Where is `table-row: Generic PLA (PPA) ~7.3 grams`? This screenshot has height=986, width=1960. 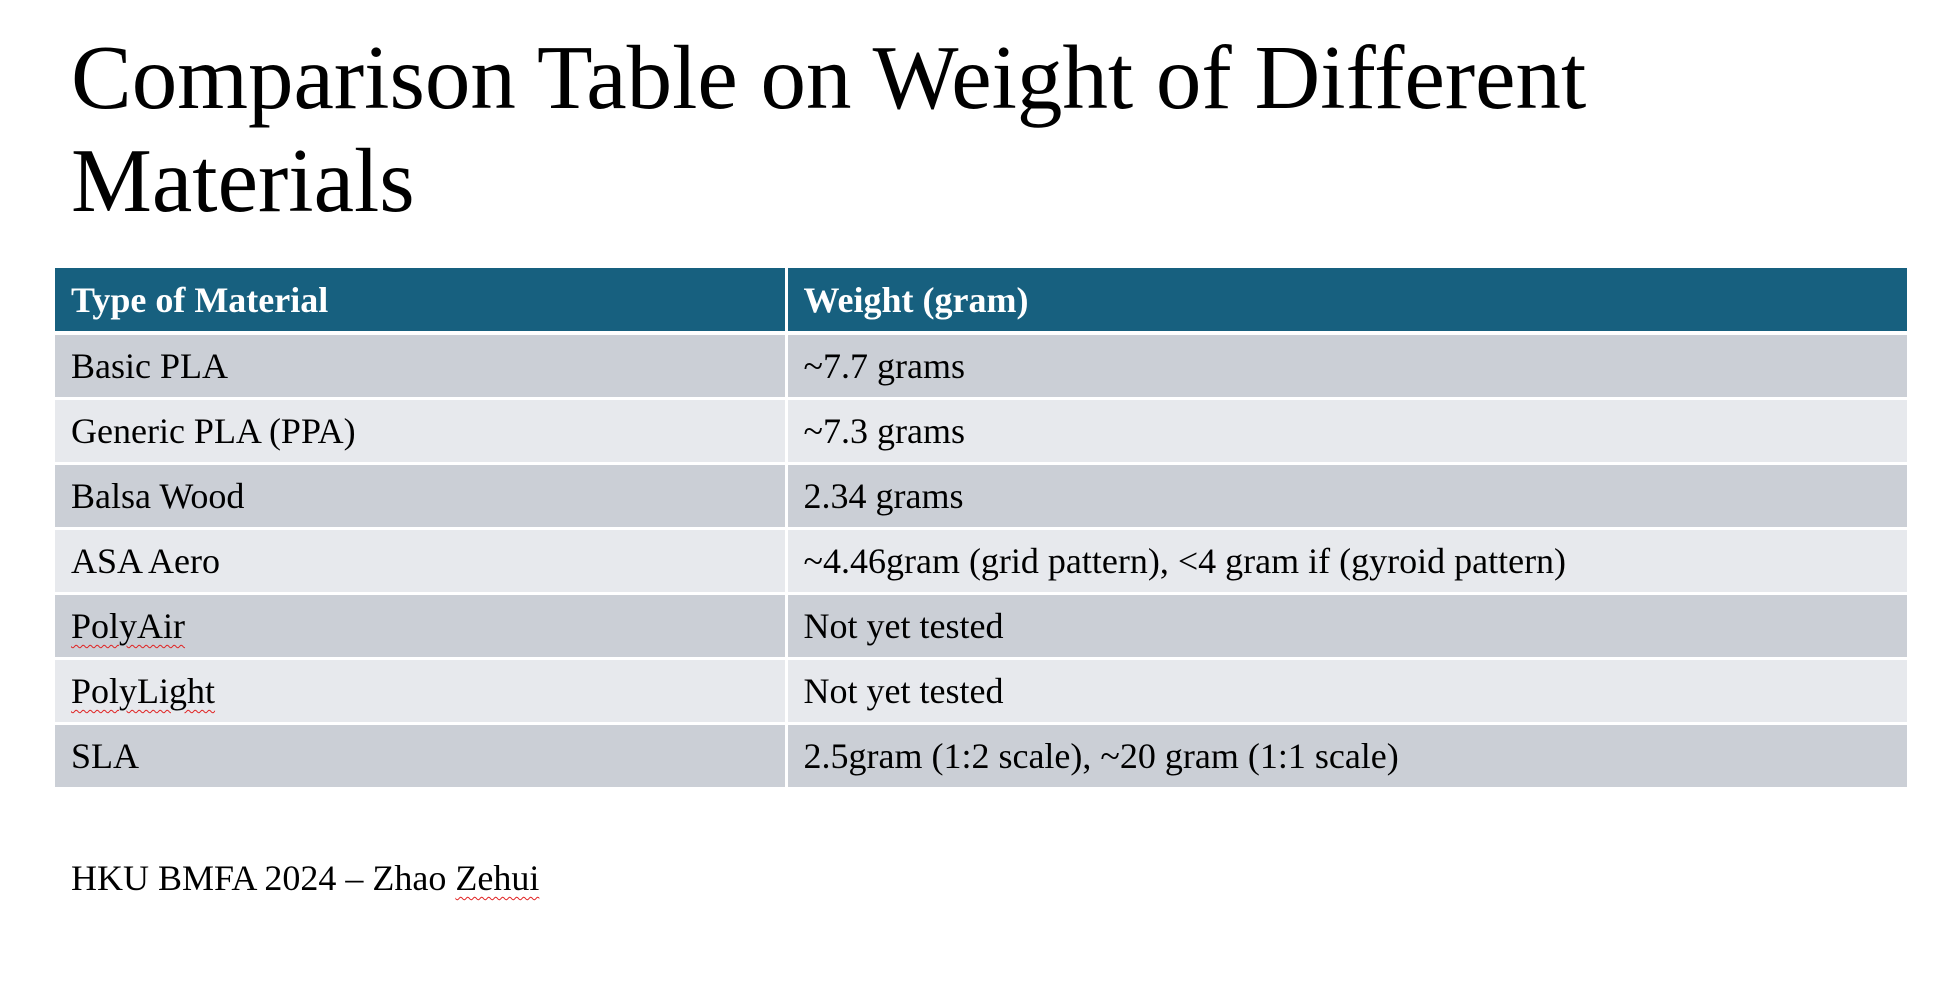 table-row: Generic PLA (PPA) ~7.3 grams is located at coordinates (981, 431).